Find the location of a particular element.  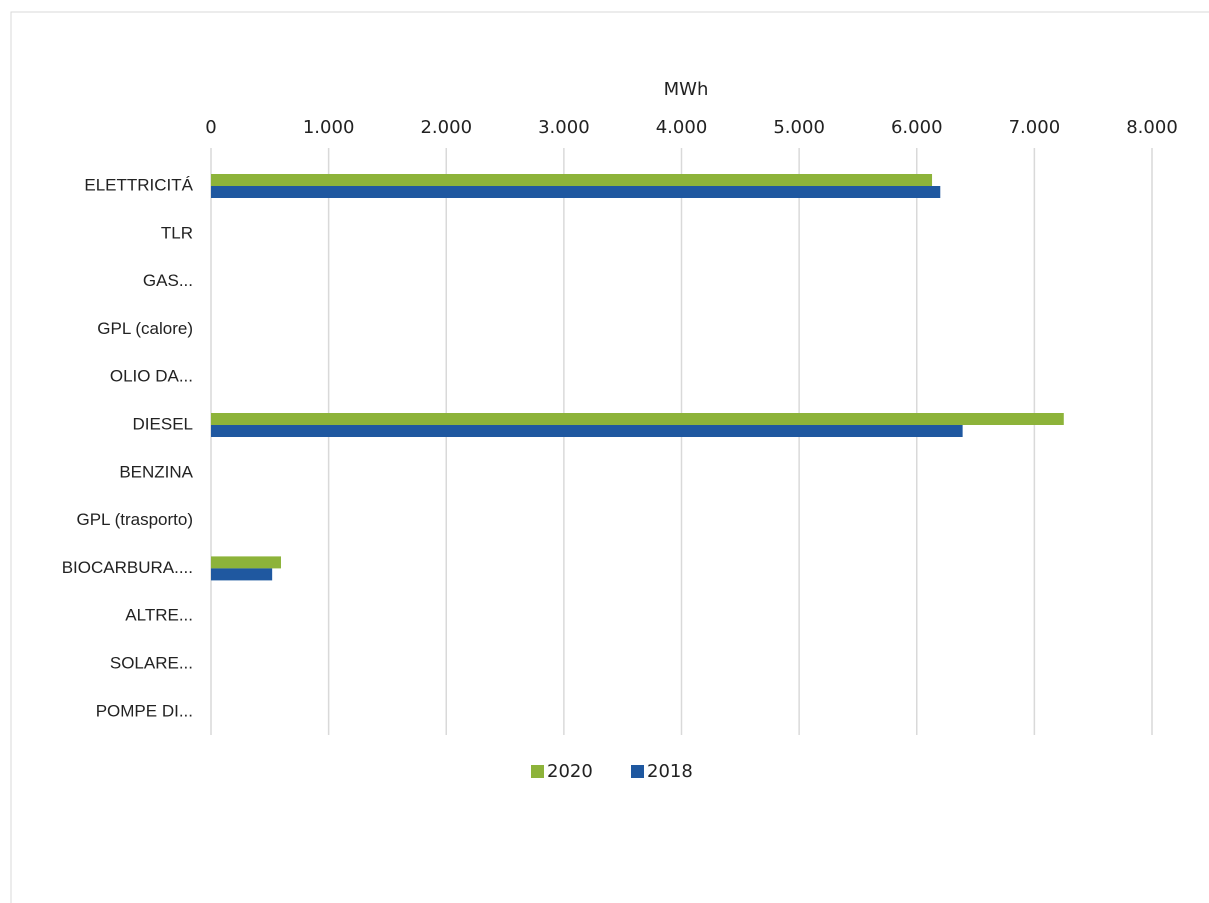

x-tick-label: 5.000 is located at coordinates (799, 127).